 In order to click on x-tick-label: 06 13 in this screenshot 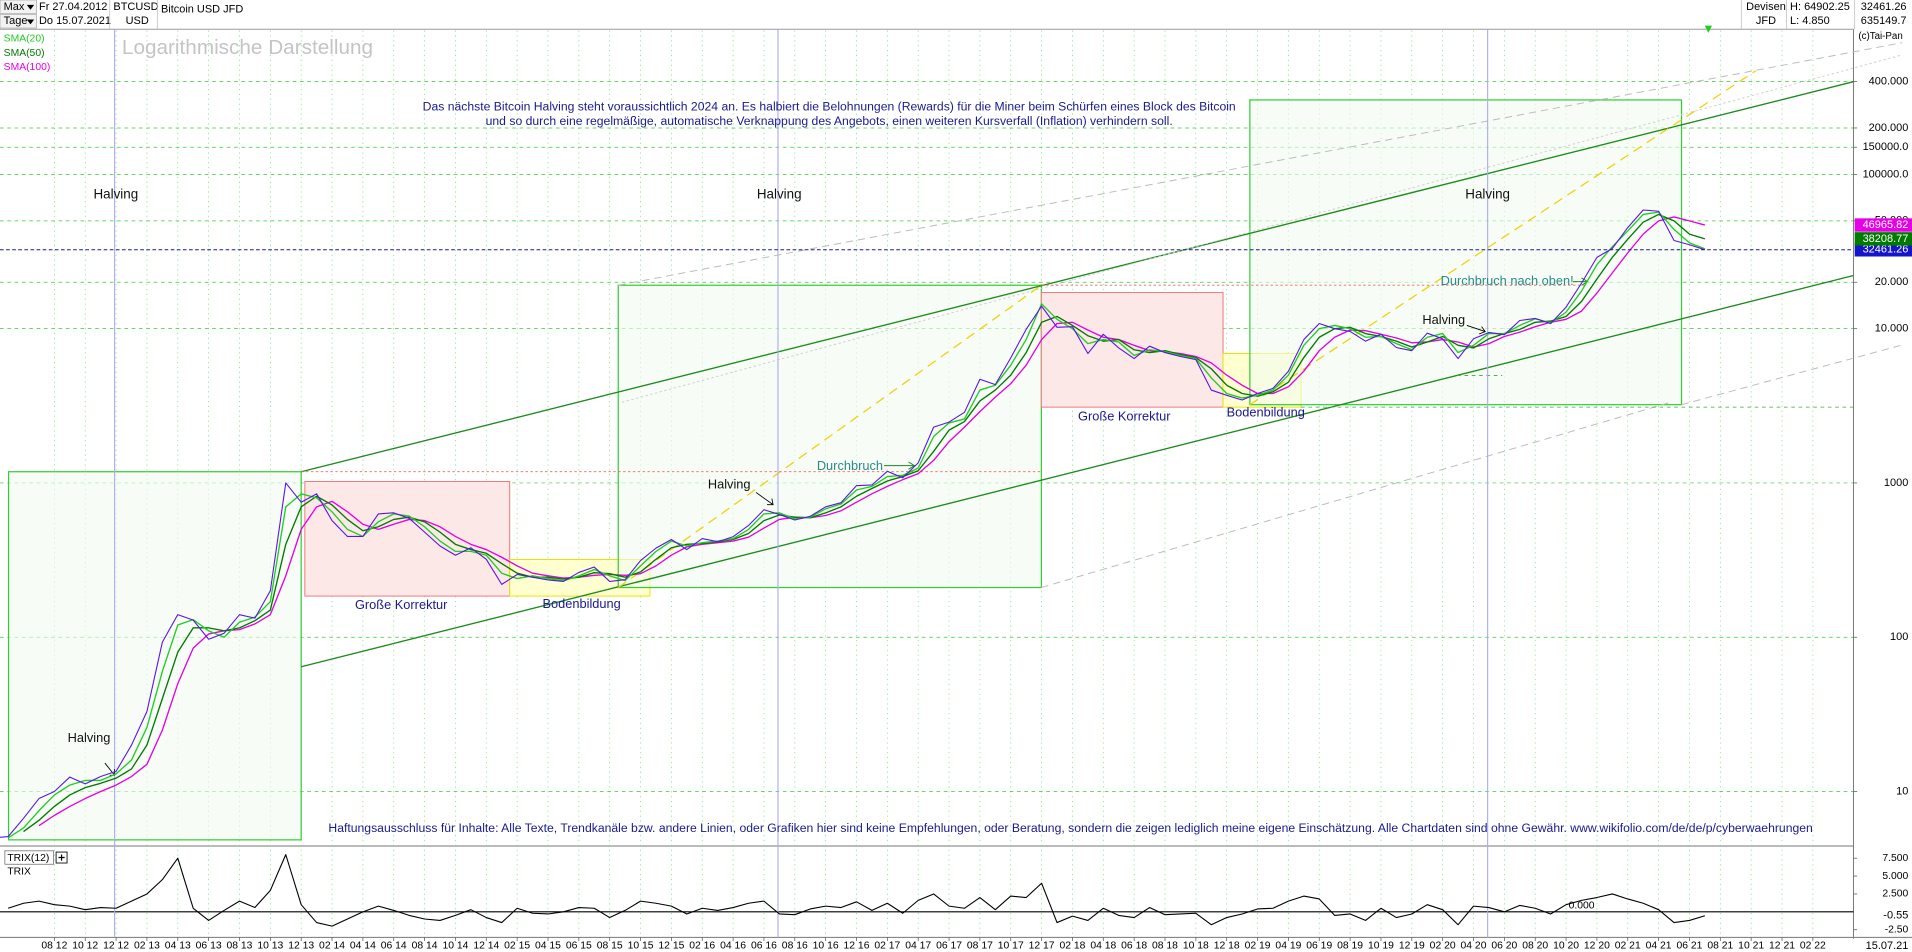, I will do `click(209, 946)`.